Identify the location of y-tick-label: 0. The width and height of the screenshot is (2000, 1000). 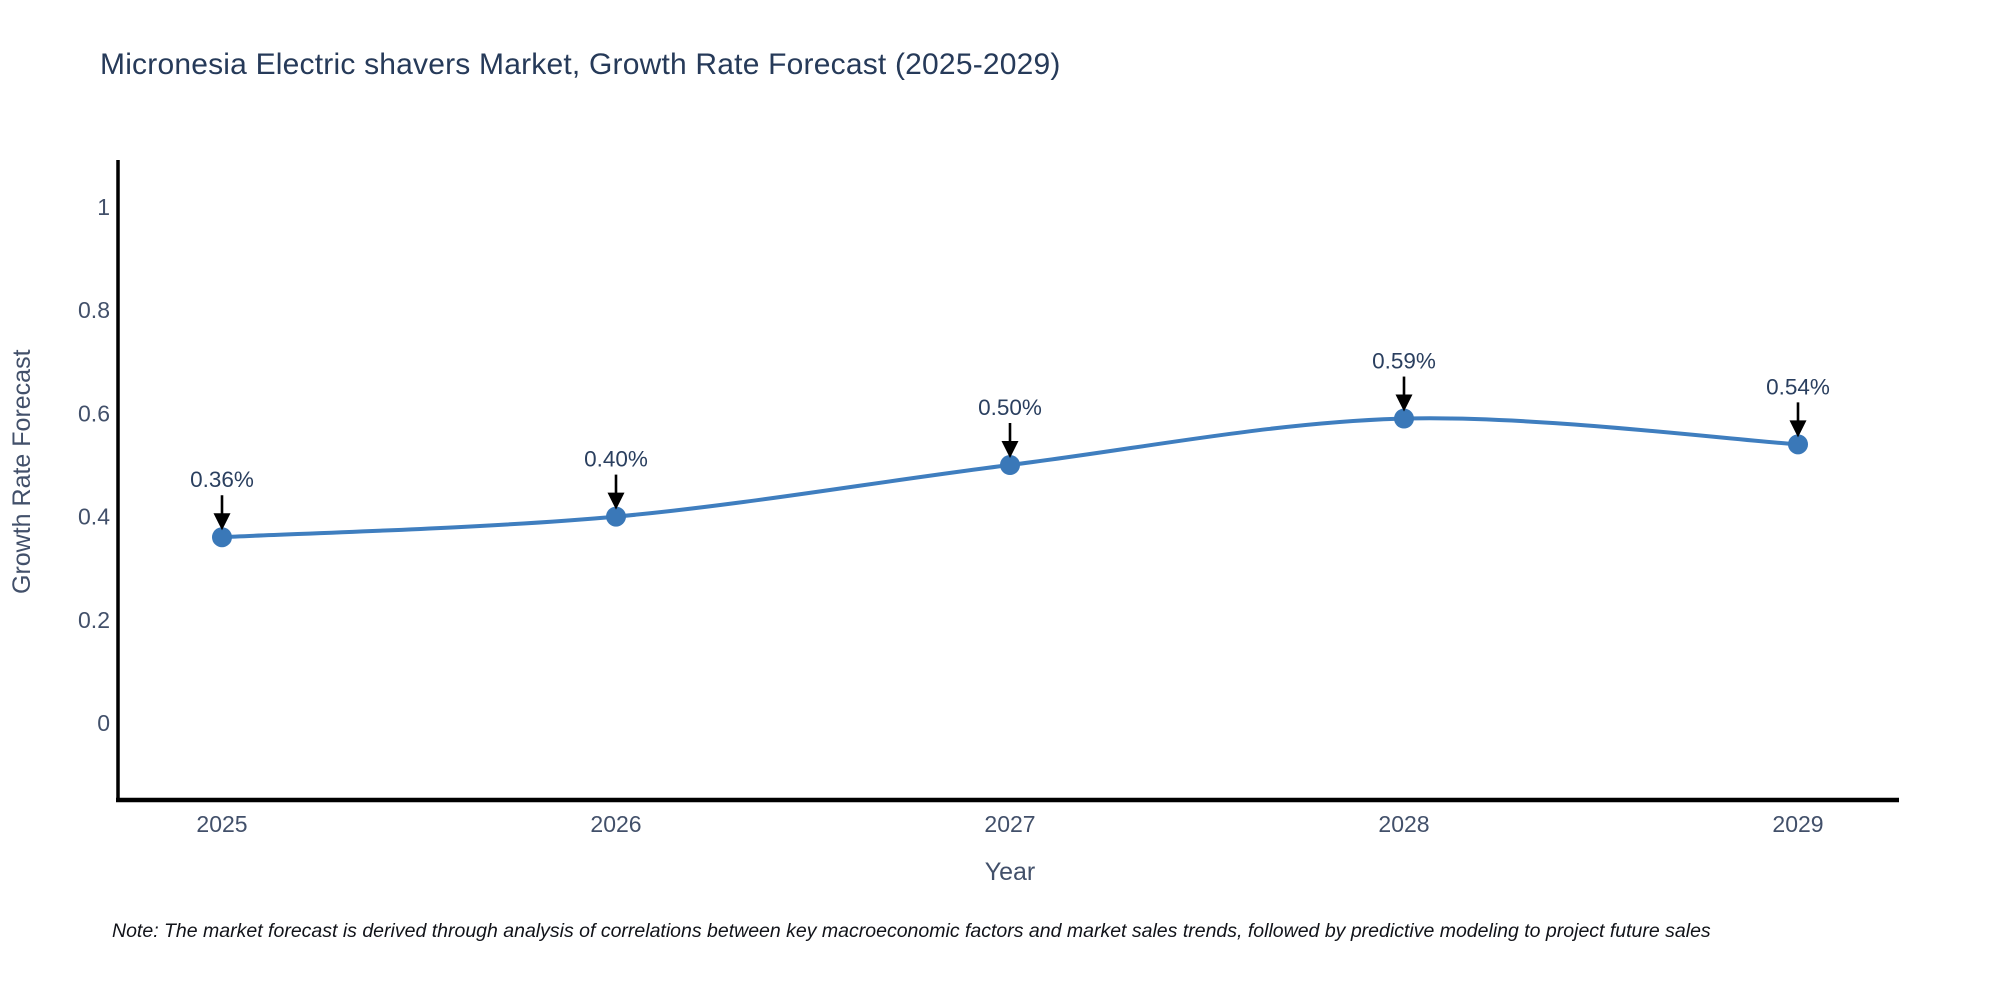
(103, 723).